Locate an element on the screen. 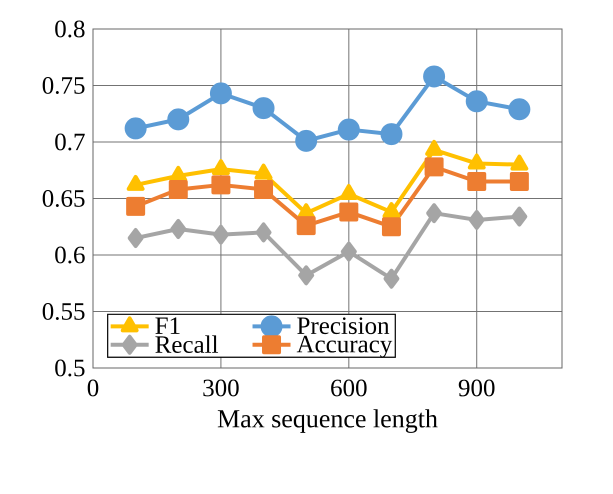 The image size is (613, 494). y-tick-label: 0.5 is located at coordinates (69, 368).